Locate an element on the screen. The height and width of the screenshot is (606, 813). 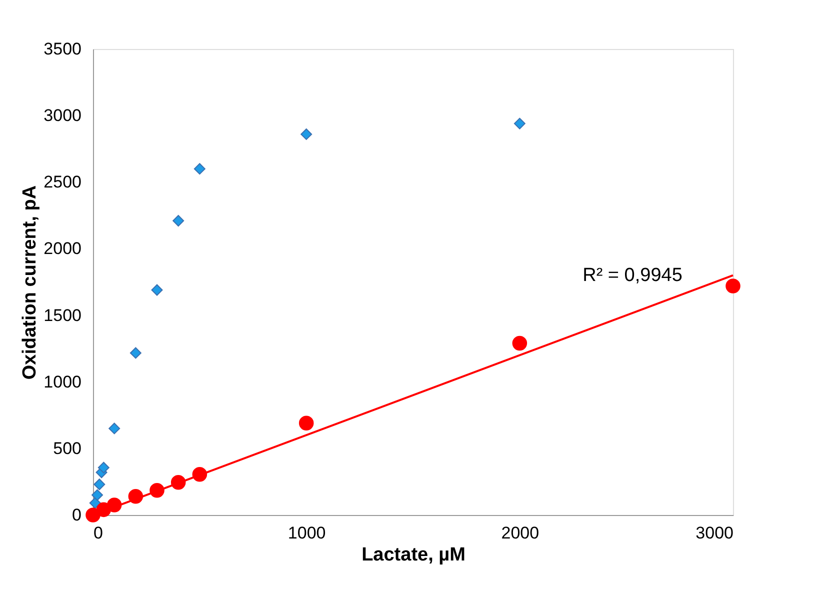
x-tick-label: 0 is located at coordinates (98, 533).